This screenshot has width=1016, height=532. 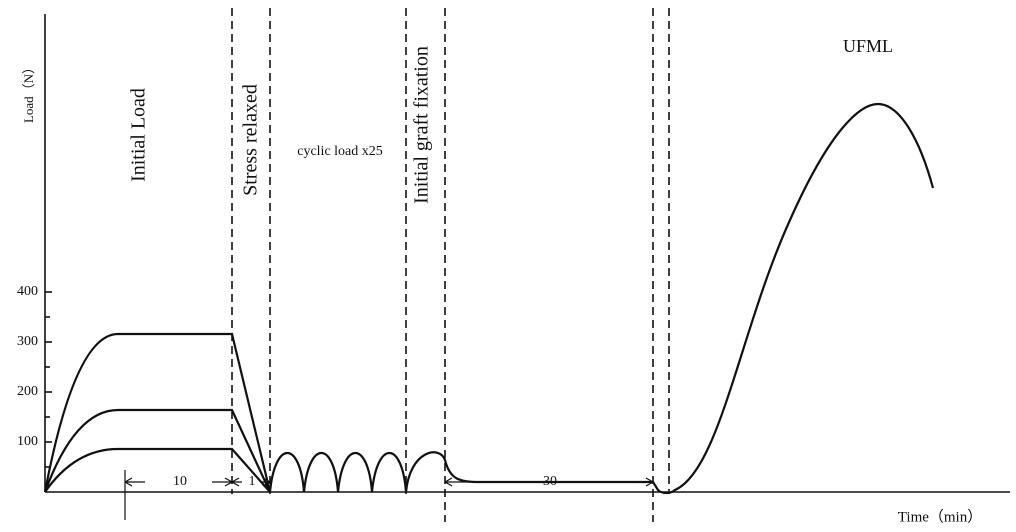 I want to click on duration-label: 1, so click(x=252, y=481).